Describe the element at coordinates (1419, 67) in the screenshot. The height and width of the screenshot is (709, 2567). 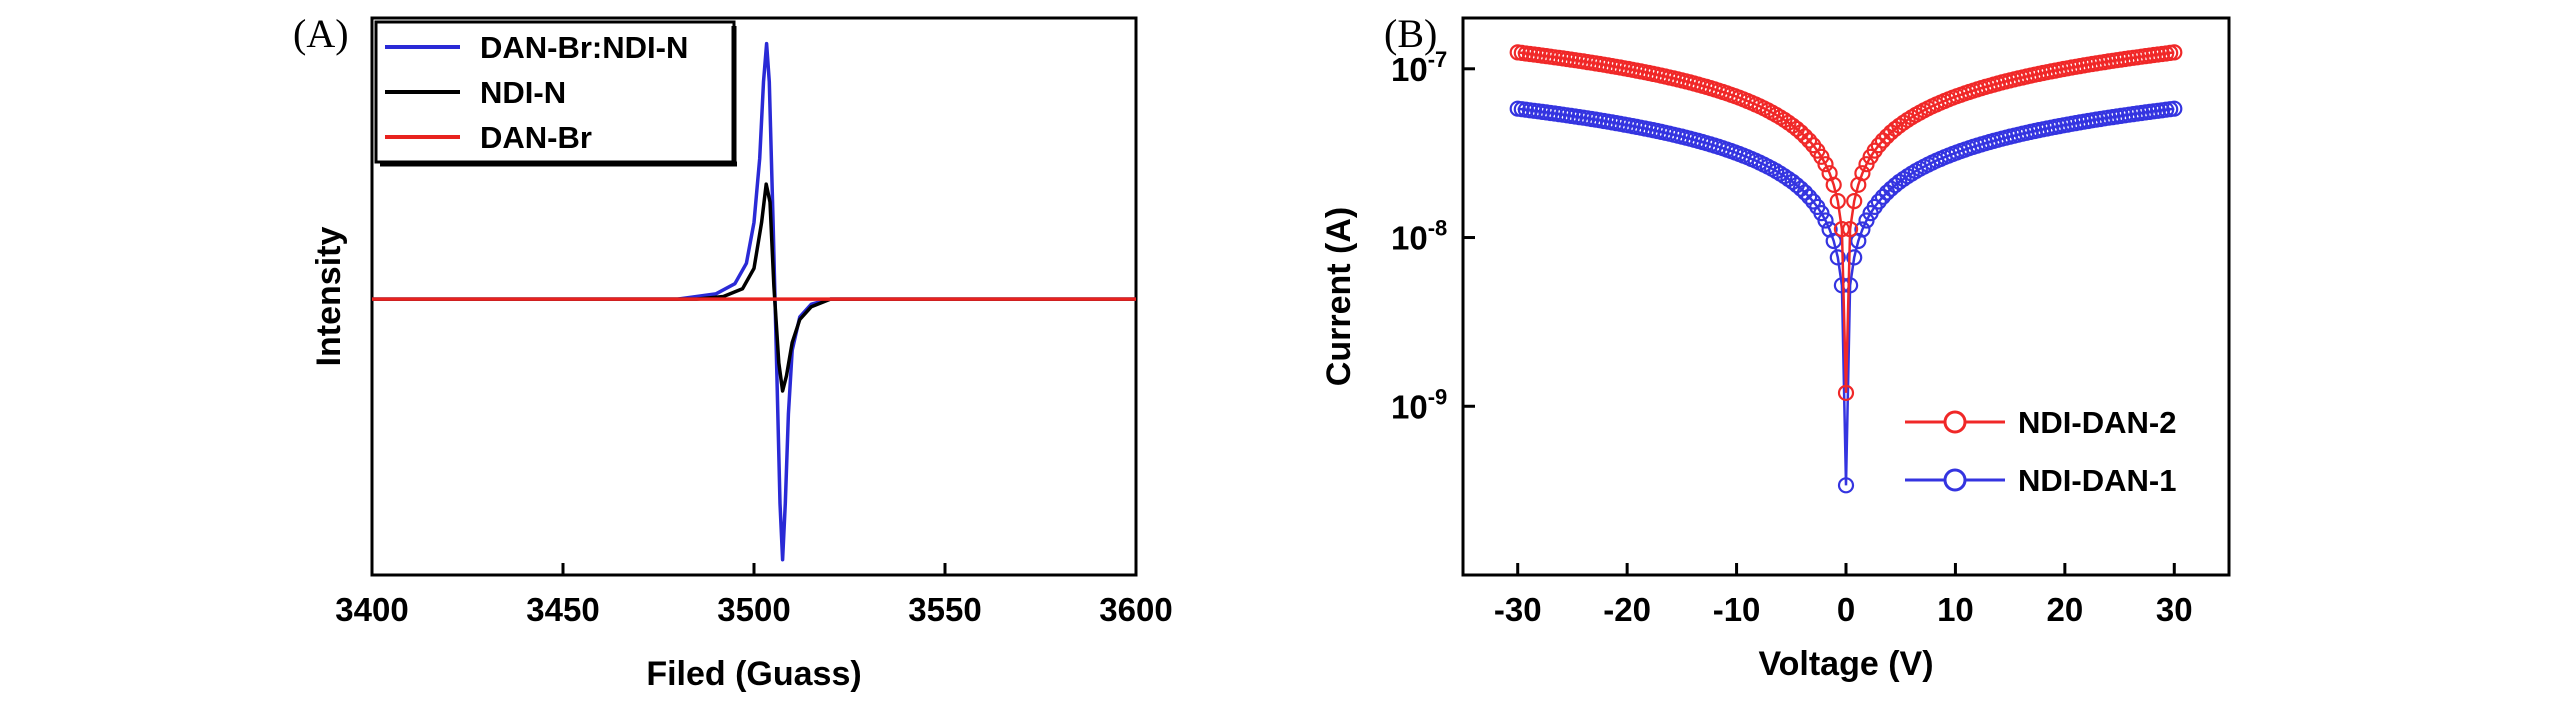
I see `chart-b-y-tick-label: 10⁻⁷` at that location.